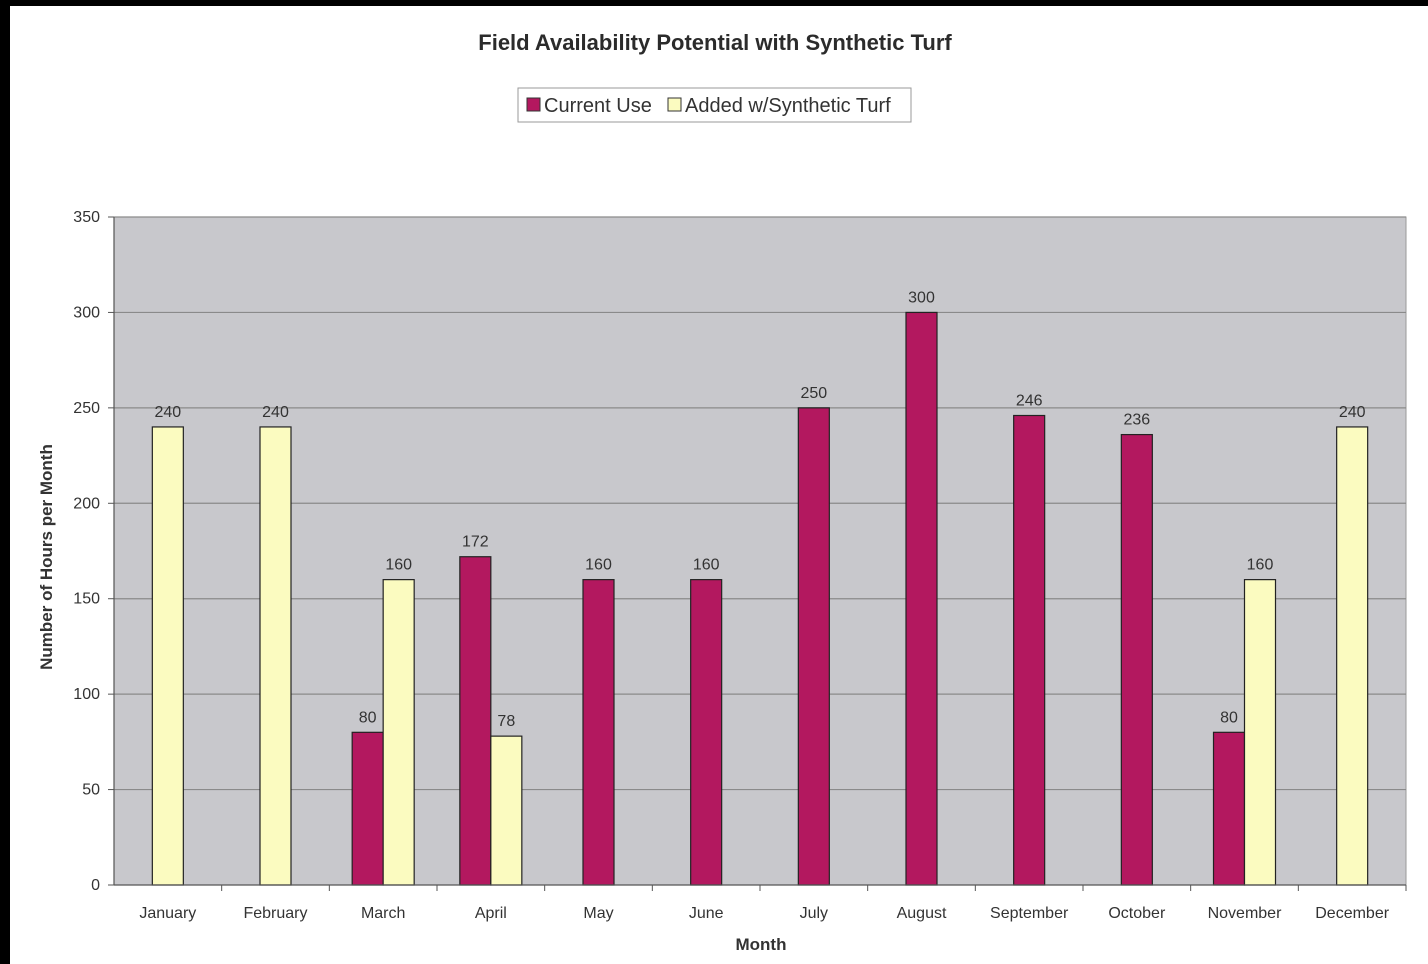 This screenshot has height=964, width=1428. What do you see at coordinates (788, 106) in the screenshot?
I see `legend-label-added-synthetic-turf: Added w/Synthetic Turf` at bounding box center [788, 106].